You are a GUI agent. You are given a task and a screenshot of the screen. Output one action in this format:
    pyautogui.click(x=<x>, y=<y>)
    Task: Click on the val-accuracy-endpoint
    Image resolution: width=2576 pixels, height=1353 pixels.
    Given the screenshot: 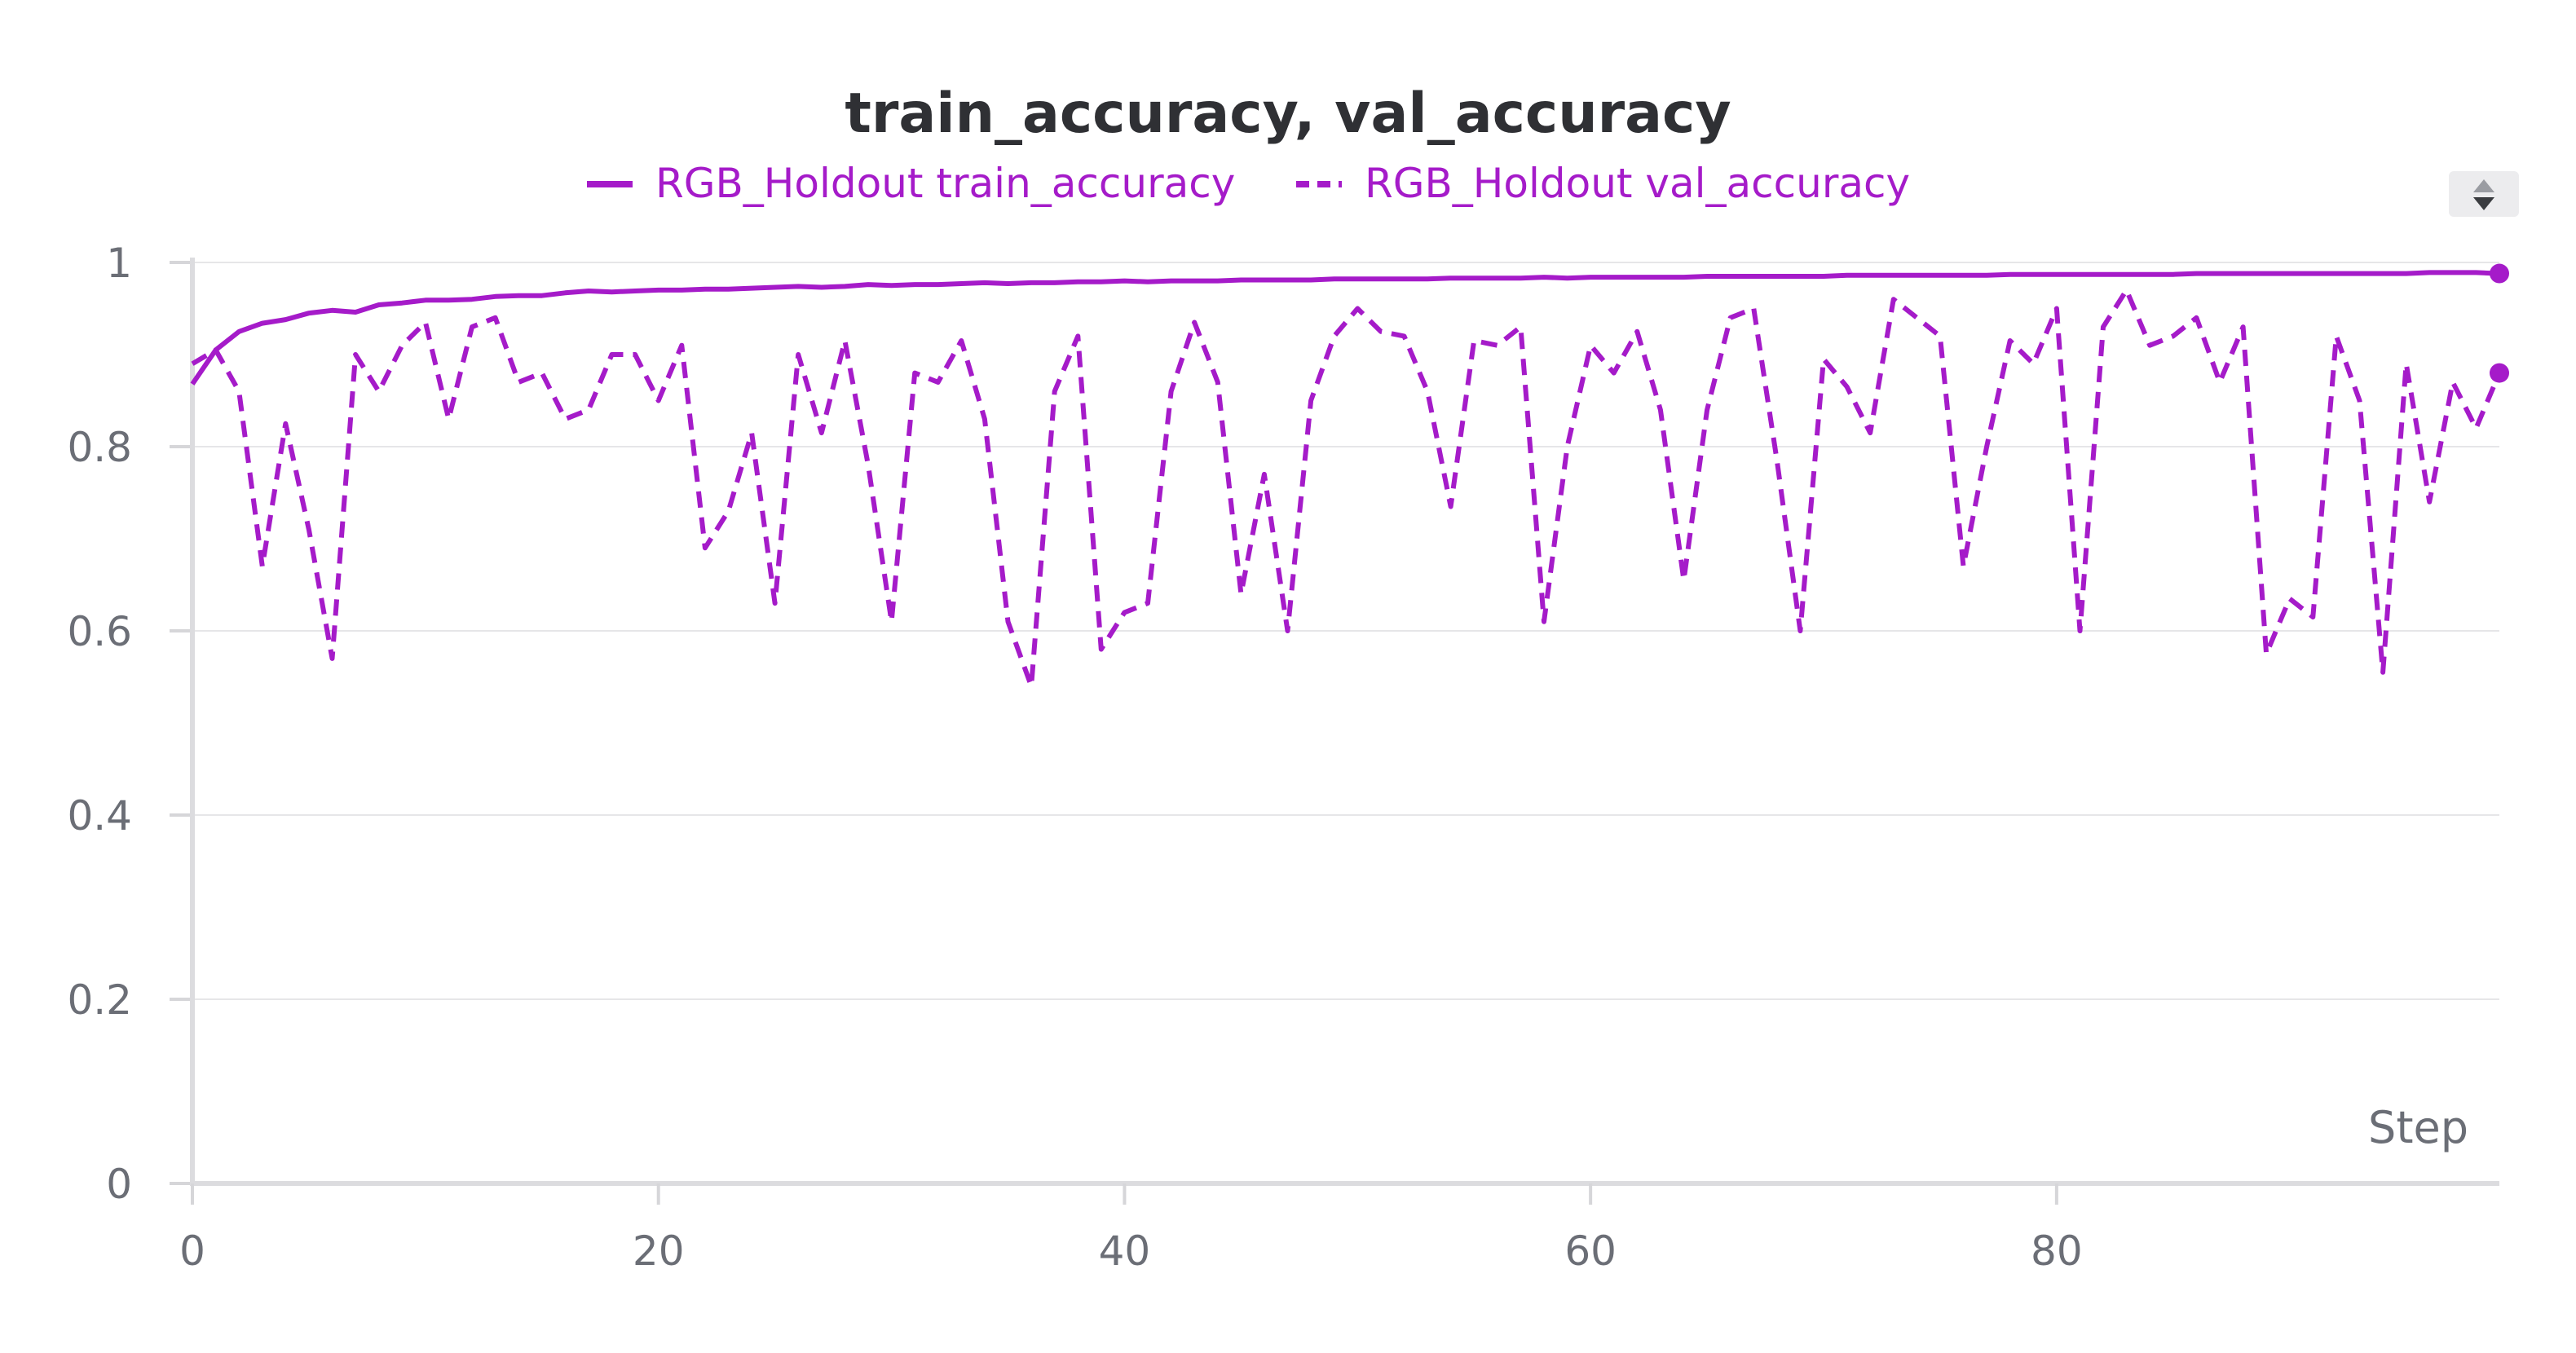 What is the action you would take?
    pyautogui.click(x=2499, y=373)
    